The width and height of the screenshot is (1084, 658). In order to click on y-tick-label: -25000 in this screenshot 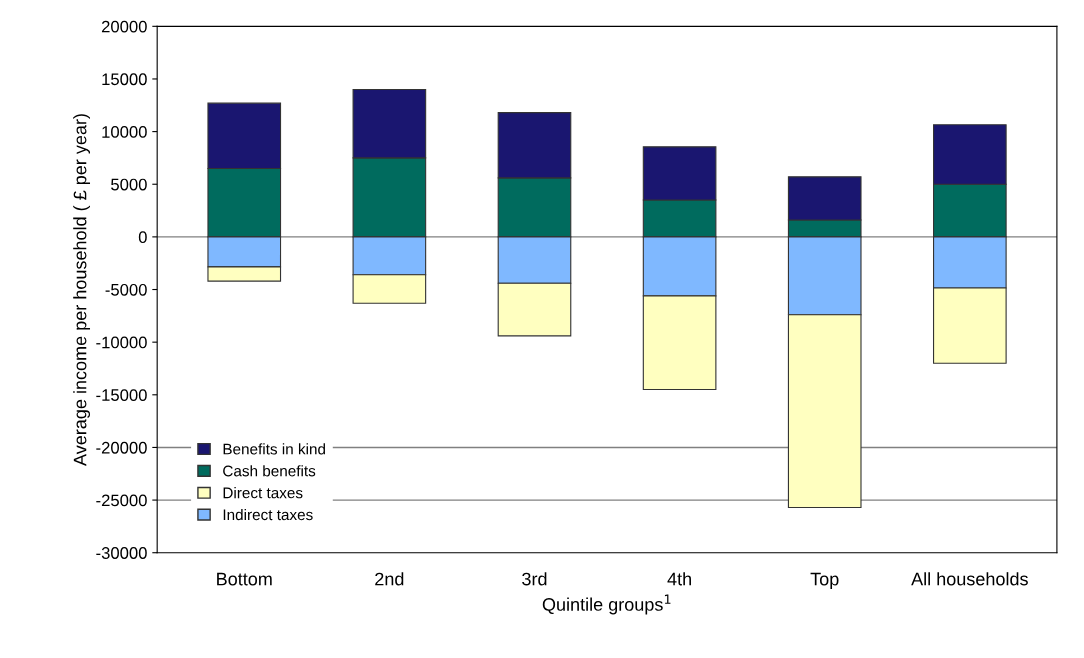, I will do `click(121, 500)`.